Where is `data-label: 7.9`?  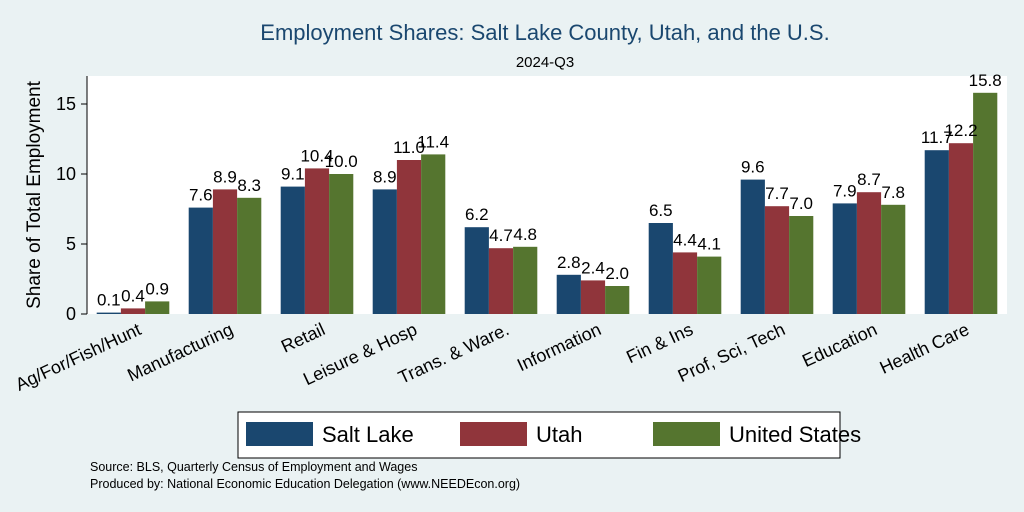 data-label: 7.9 is located at coordinates (845, 190).